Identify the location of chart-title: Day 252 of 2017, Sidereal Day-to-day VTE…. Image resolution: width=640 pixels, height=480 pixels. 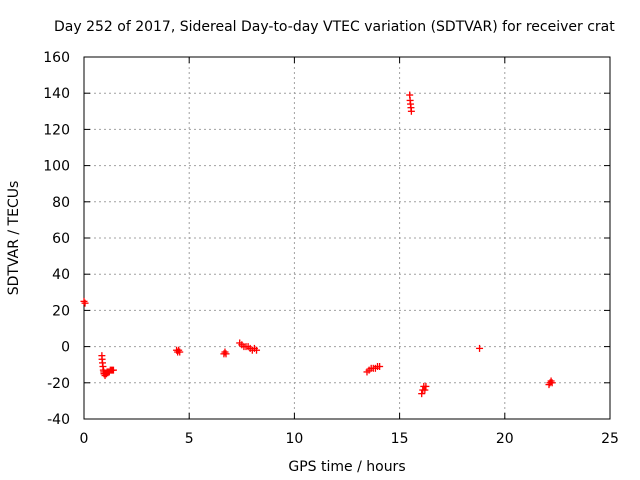
(334, 27).